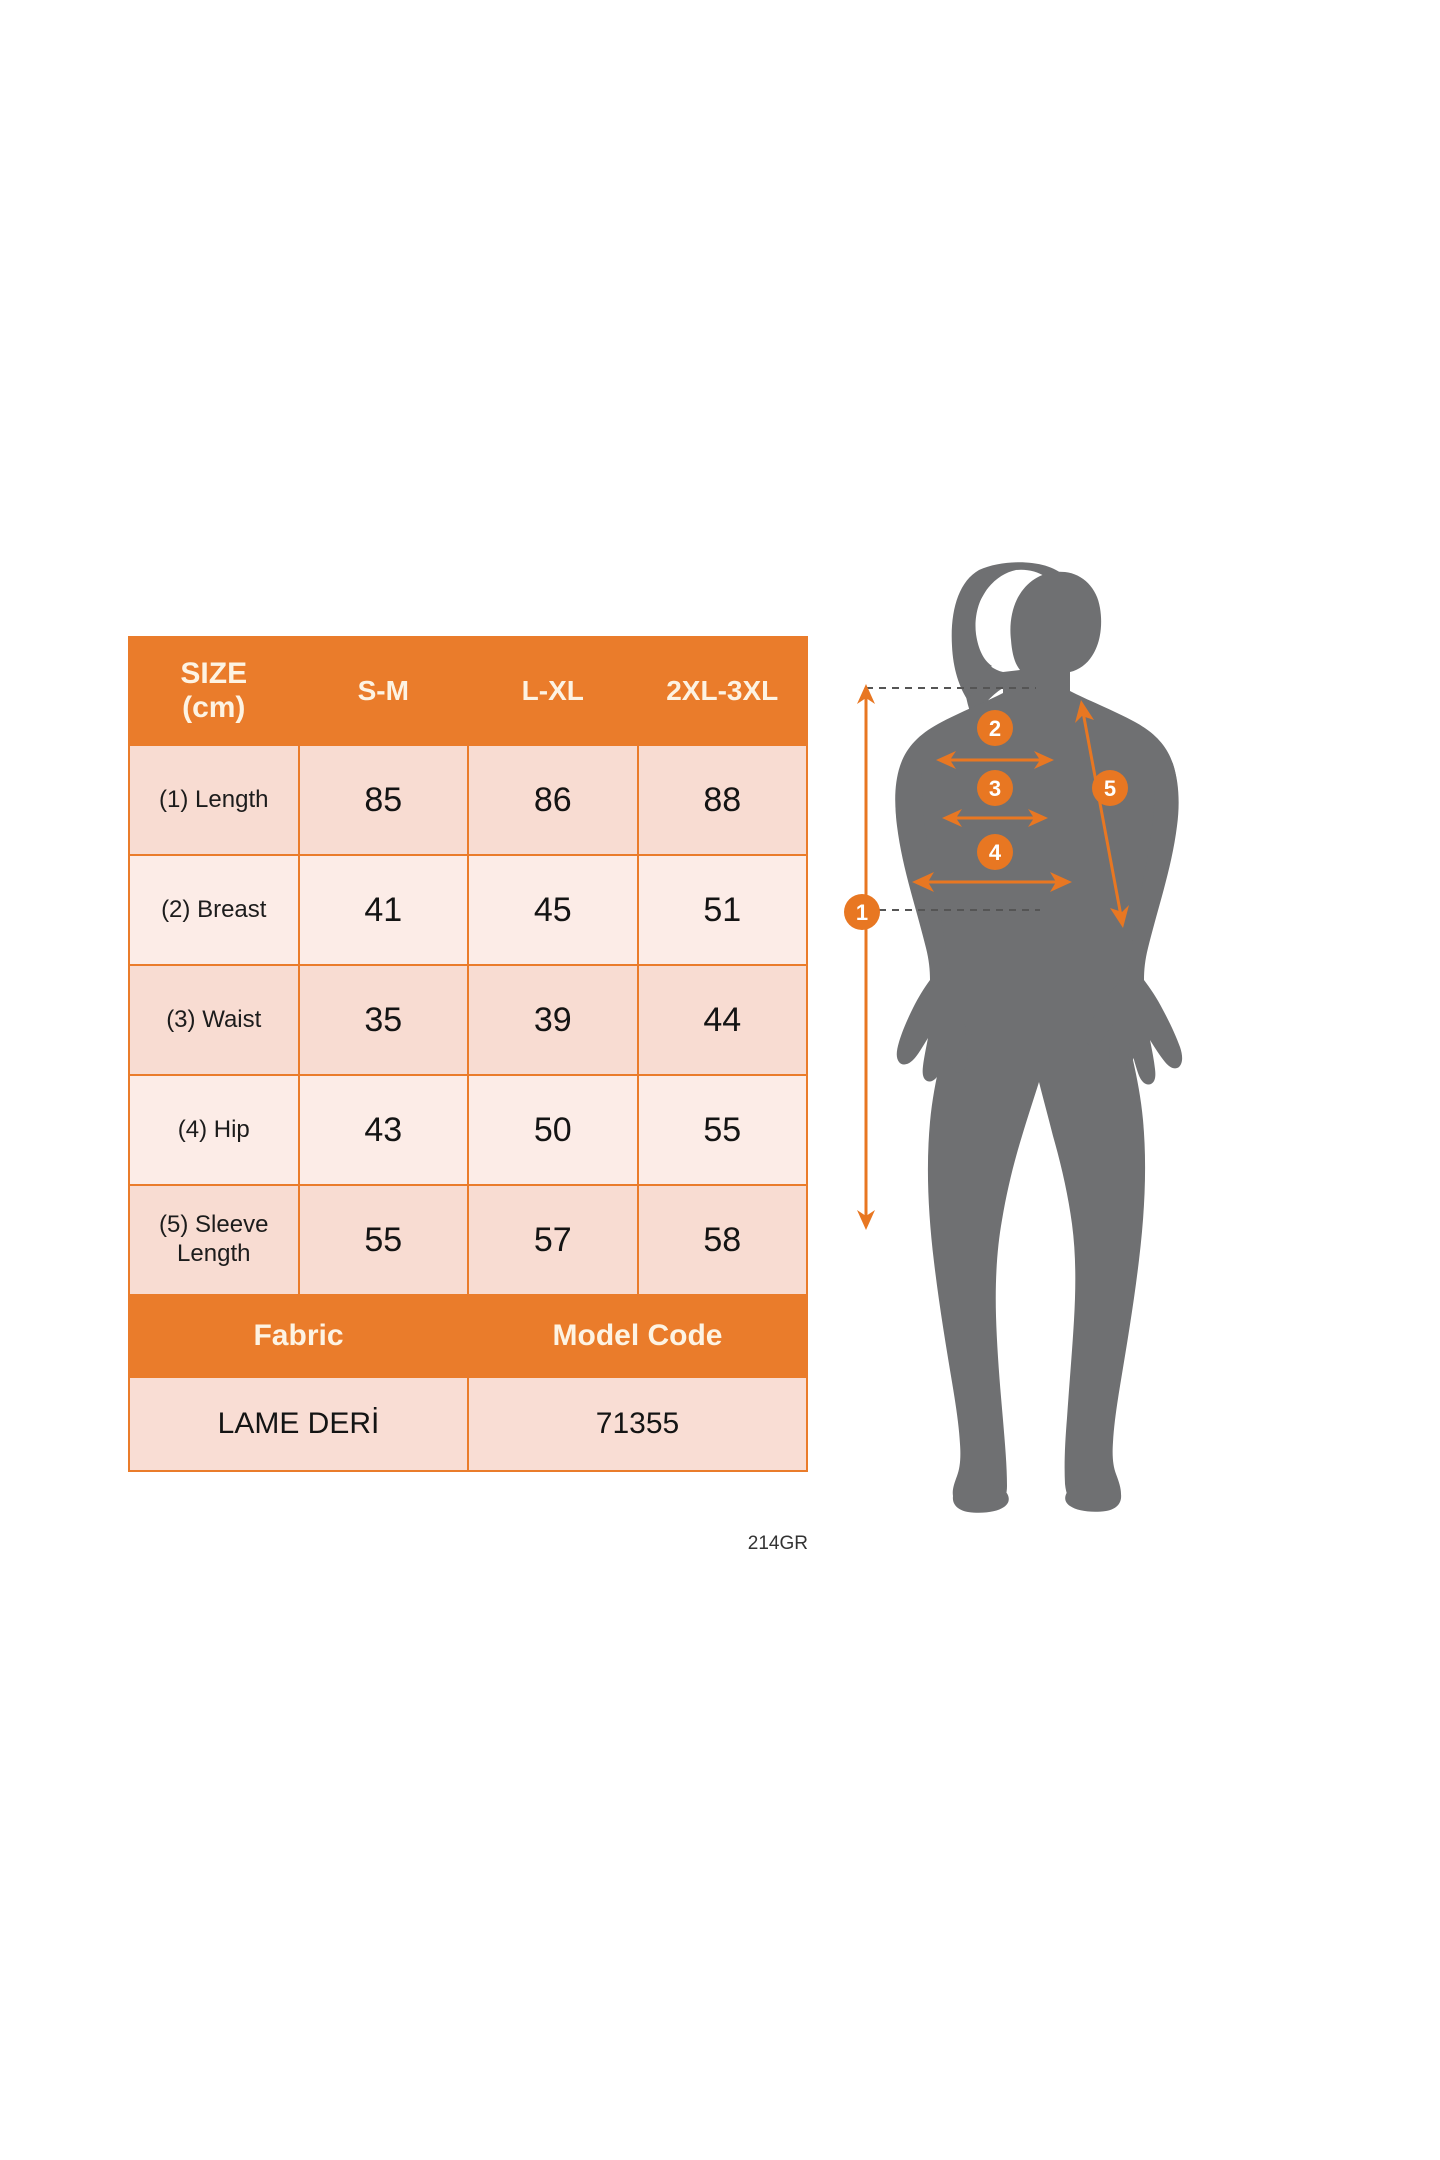 This screenshot has height=2160, width=1440. Describe the element at coordinates (722, 1020) in the screenshot. I see `cell-waist-2xl3xl: 44` at that location.